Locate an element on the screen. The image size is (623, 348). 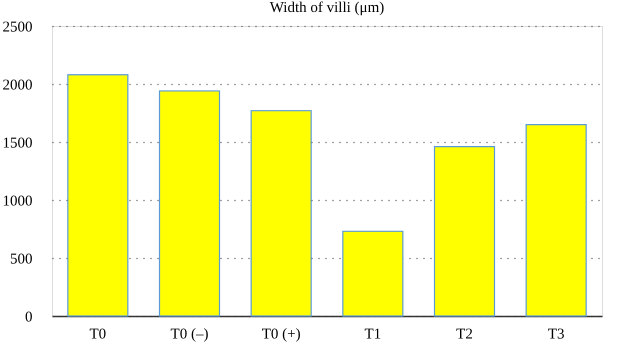
y-tick-label: 2500 is located at coordinates (17, 28).